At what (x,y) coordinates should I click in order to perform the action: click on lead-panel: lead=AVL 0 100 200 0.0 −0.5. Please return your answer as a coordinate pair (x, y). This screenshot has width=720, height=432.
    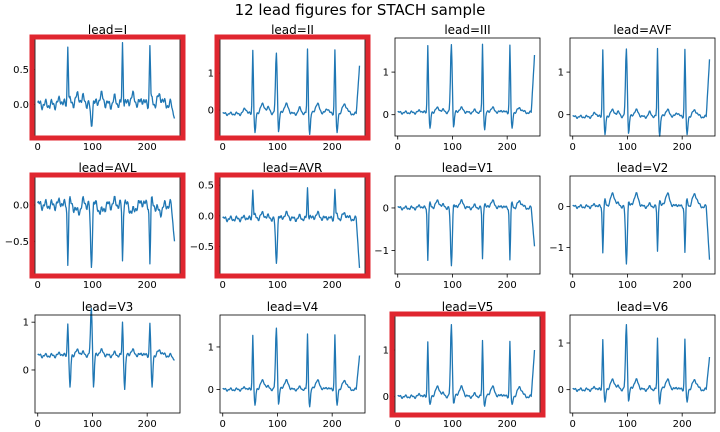
    Looking at the image, I should click on (95, 226).